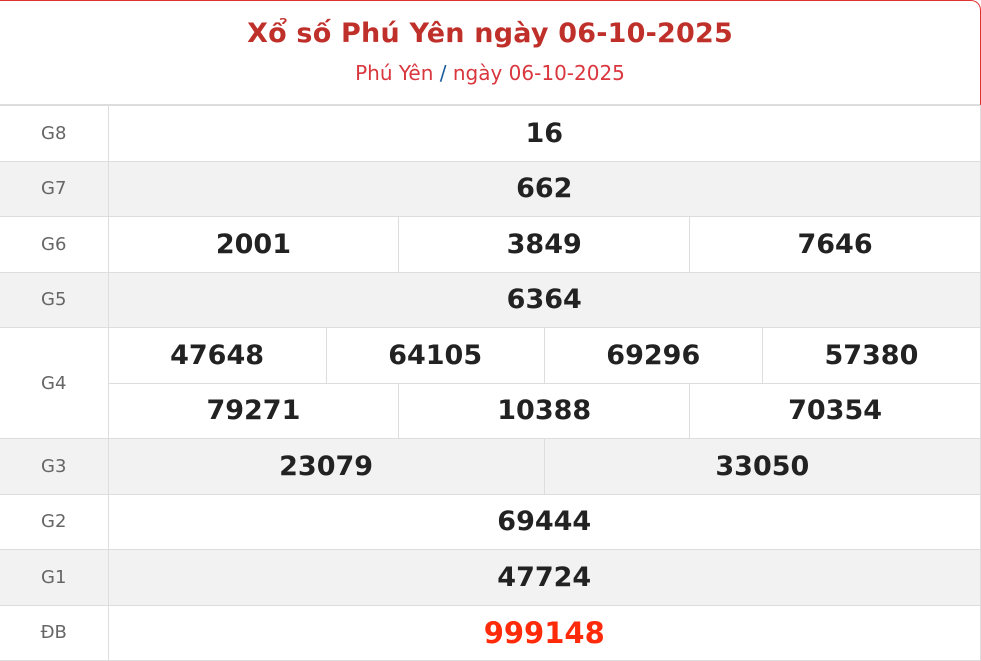  What do you see at coordinates (54, 188) in the screenshot?
I see `prize-label: G7` at bounding box center [54, 188].